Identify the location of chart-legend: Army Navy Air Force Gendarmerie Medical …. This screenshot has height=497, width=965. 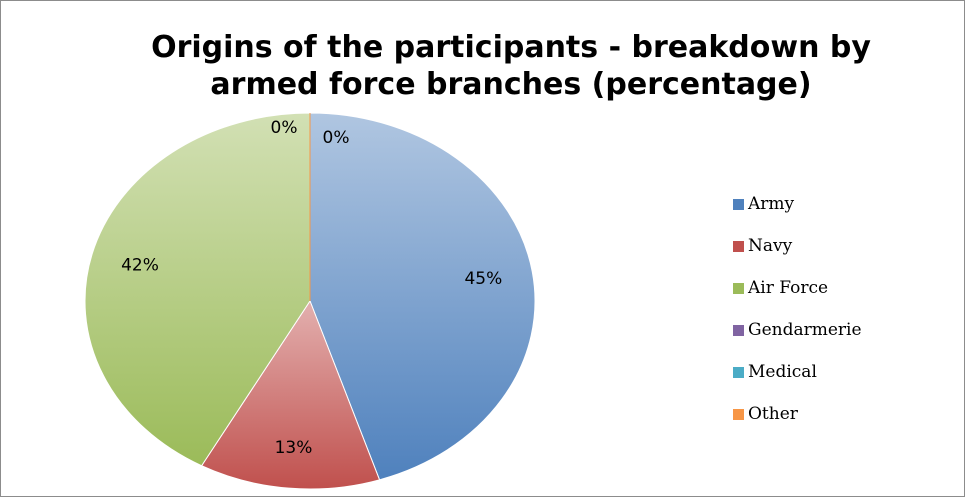
(797, 309).